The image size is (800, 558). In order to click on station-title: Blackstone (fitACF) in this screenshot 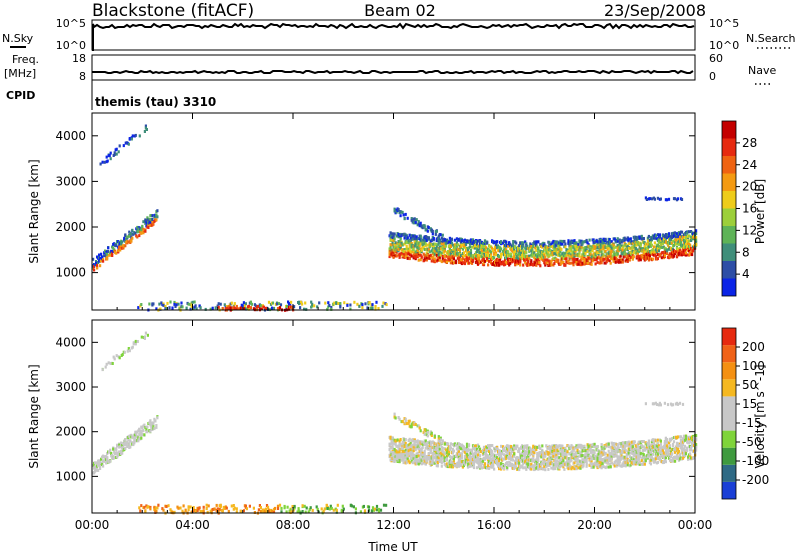, I will do `click(173, 11)`.